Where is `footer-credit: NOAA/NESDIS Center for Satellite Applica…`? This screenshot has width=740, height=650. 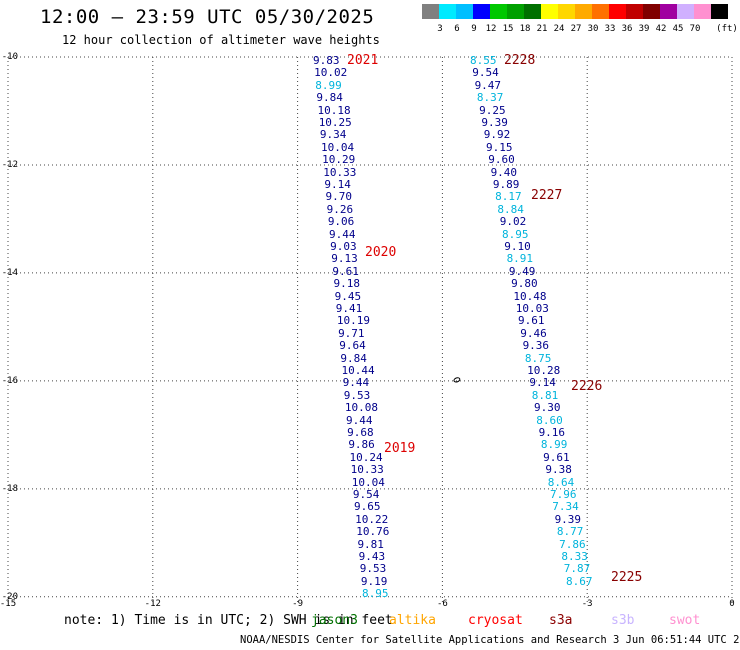 footer-credit: NOAA/NESDIS Center for Satellite Applica… is located at coordinates (490, 640).